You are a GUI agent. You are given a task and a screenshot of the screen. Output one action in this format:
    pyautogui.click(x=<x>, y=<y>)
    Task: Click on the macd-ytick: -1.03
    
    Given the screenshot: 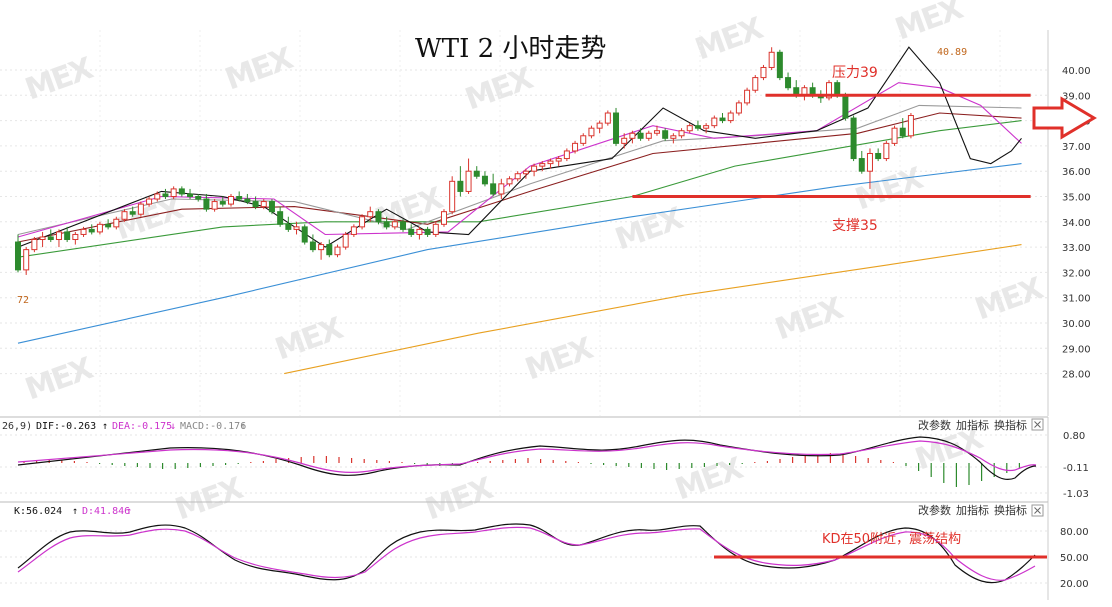 What is the action you would take?
    pyautogui.click(x=1076, y=494)
    